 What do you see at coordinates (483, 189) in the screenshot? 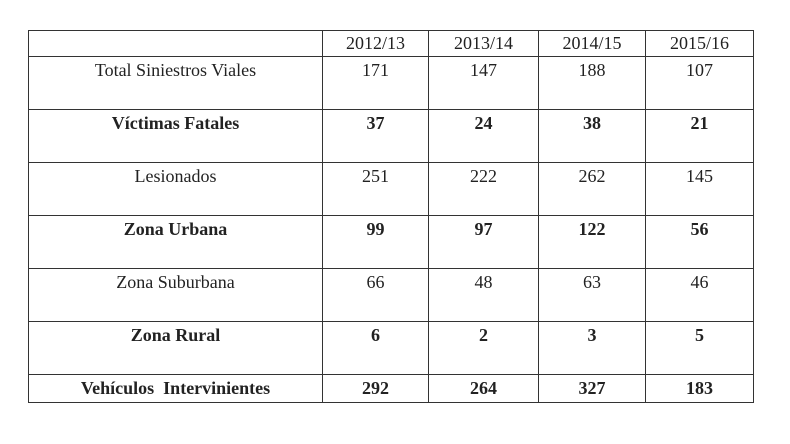
I see `value-cell: 222` at bounding box center [483, 189].